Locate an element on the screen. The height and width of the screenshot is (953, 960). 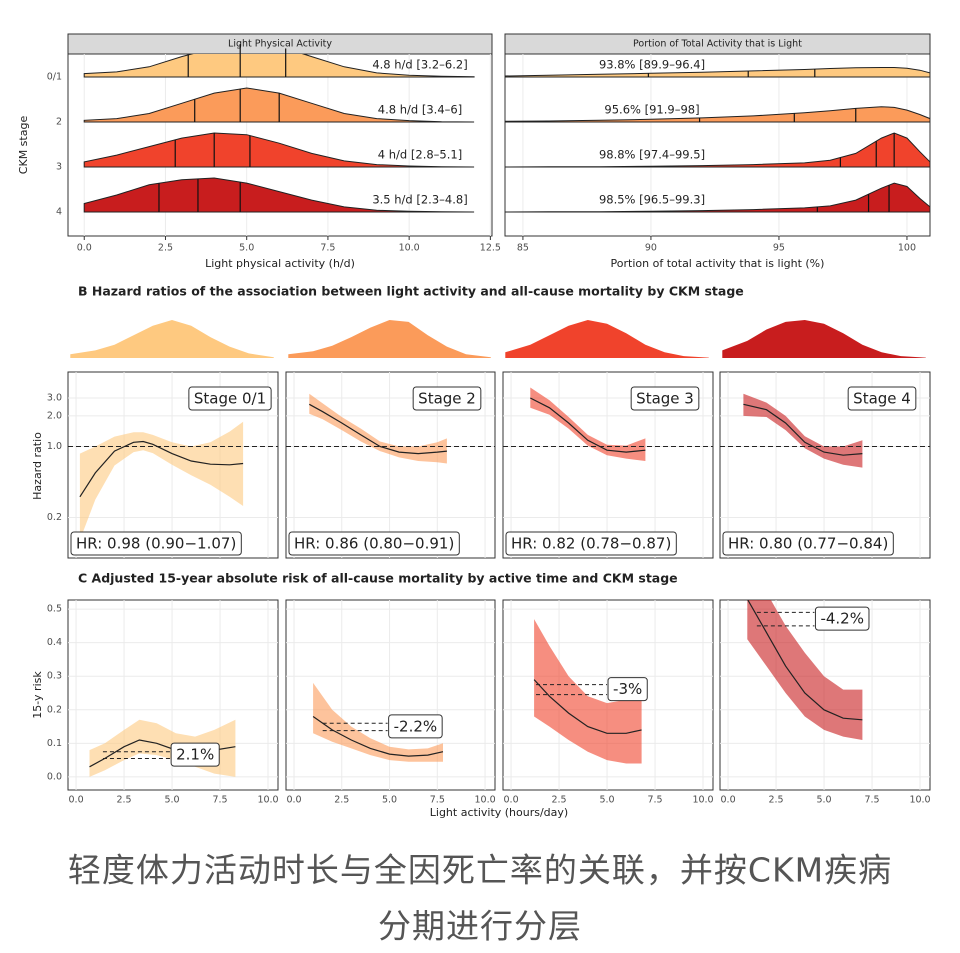
y-tick-label: 4 is located at coordinates (59, 212).